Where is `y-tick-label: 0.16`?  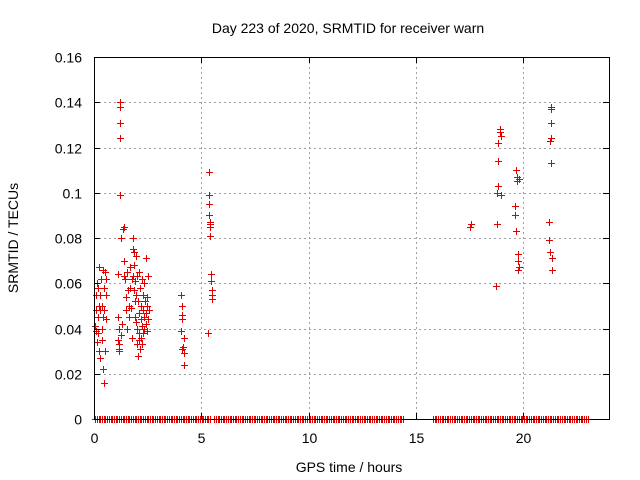
y-tick-label: 0.16 is located at coordinates (68, 58).